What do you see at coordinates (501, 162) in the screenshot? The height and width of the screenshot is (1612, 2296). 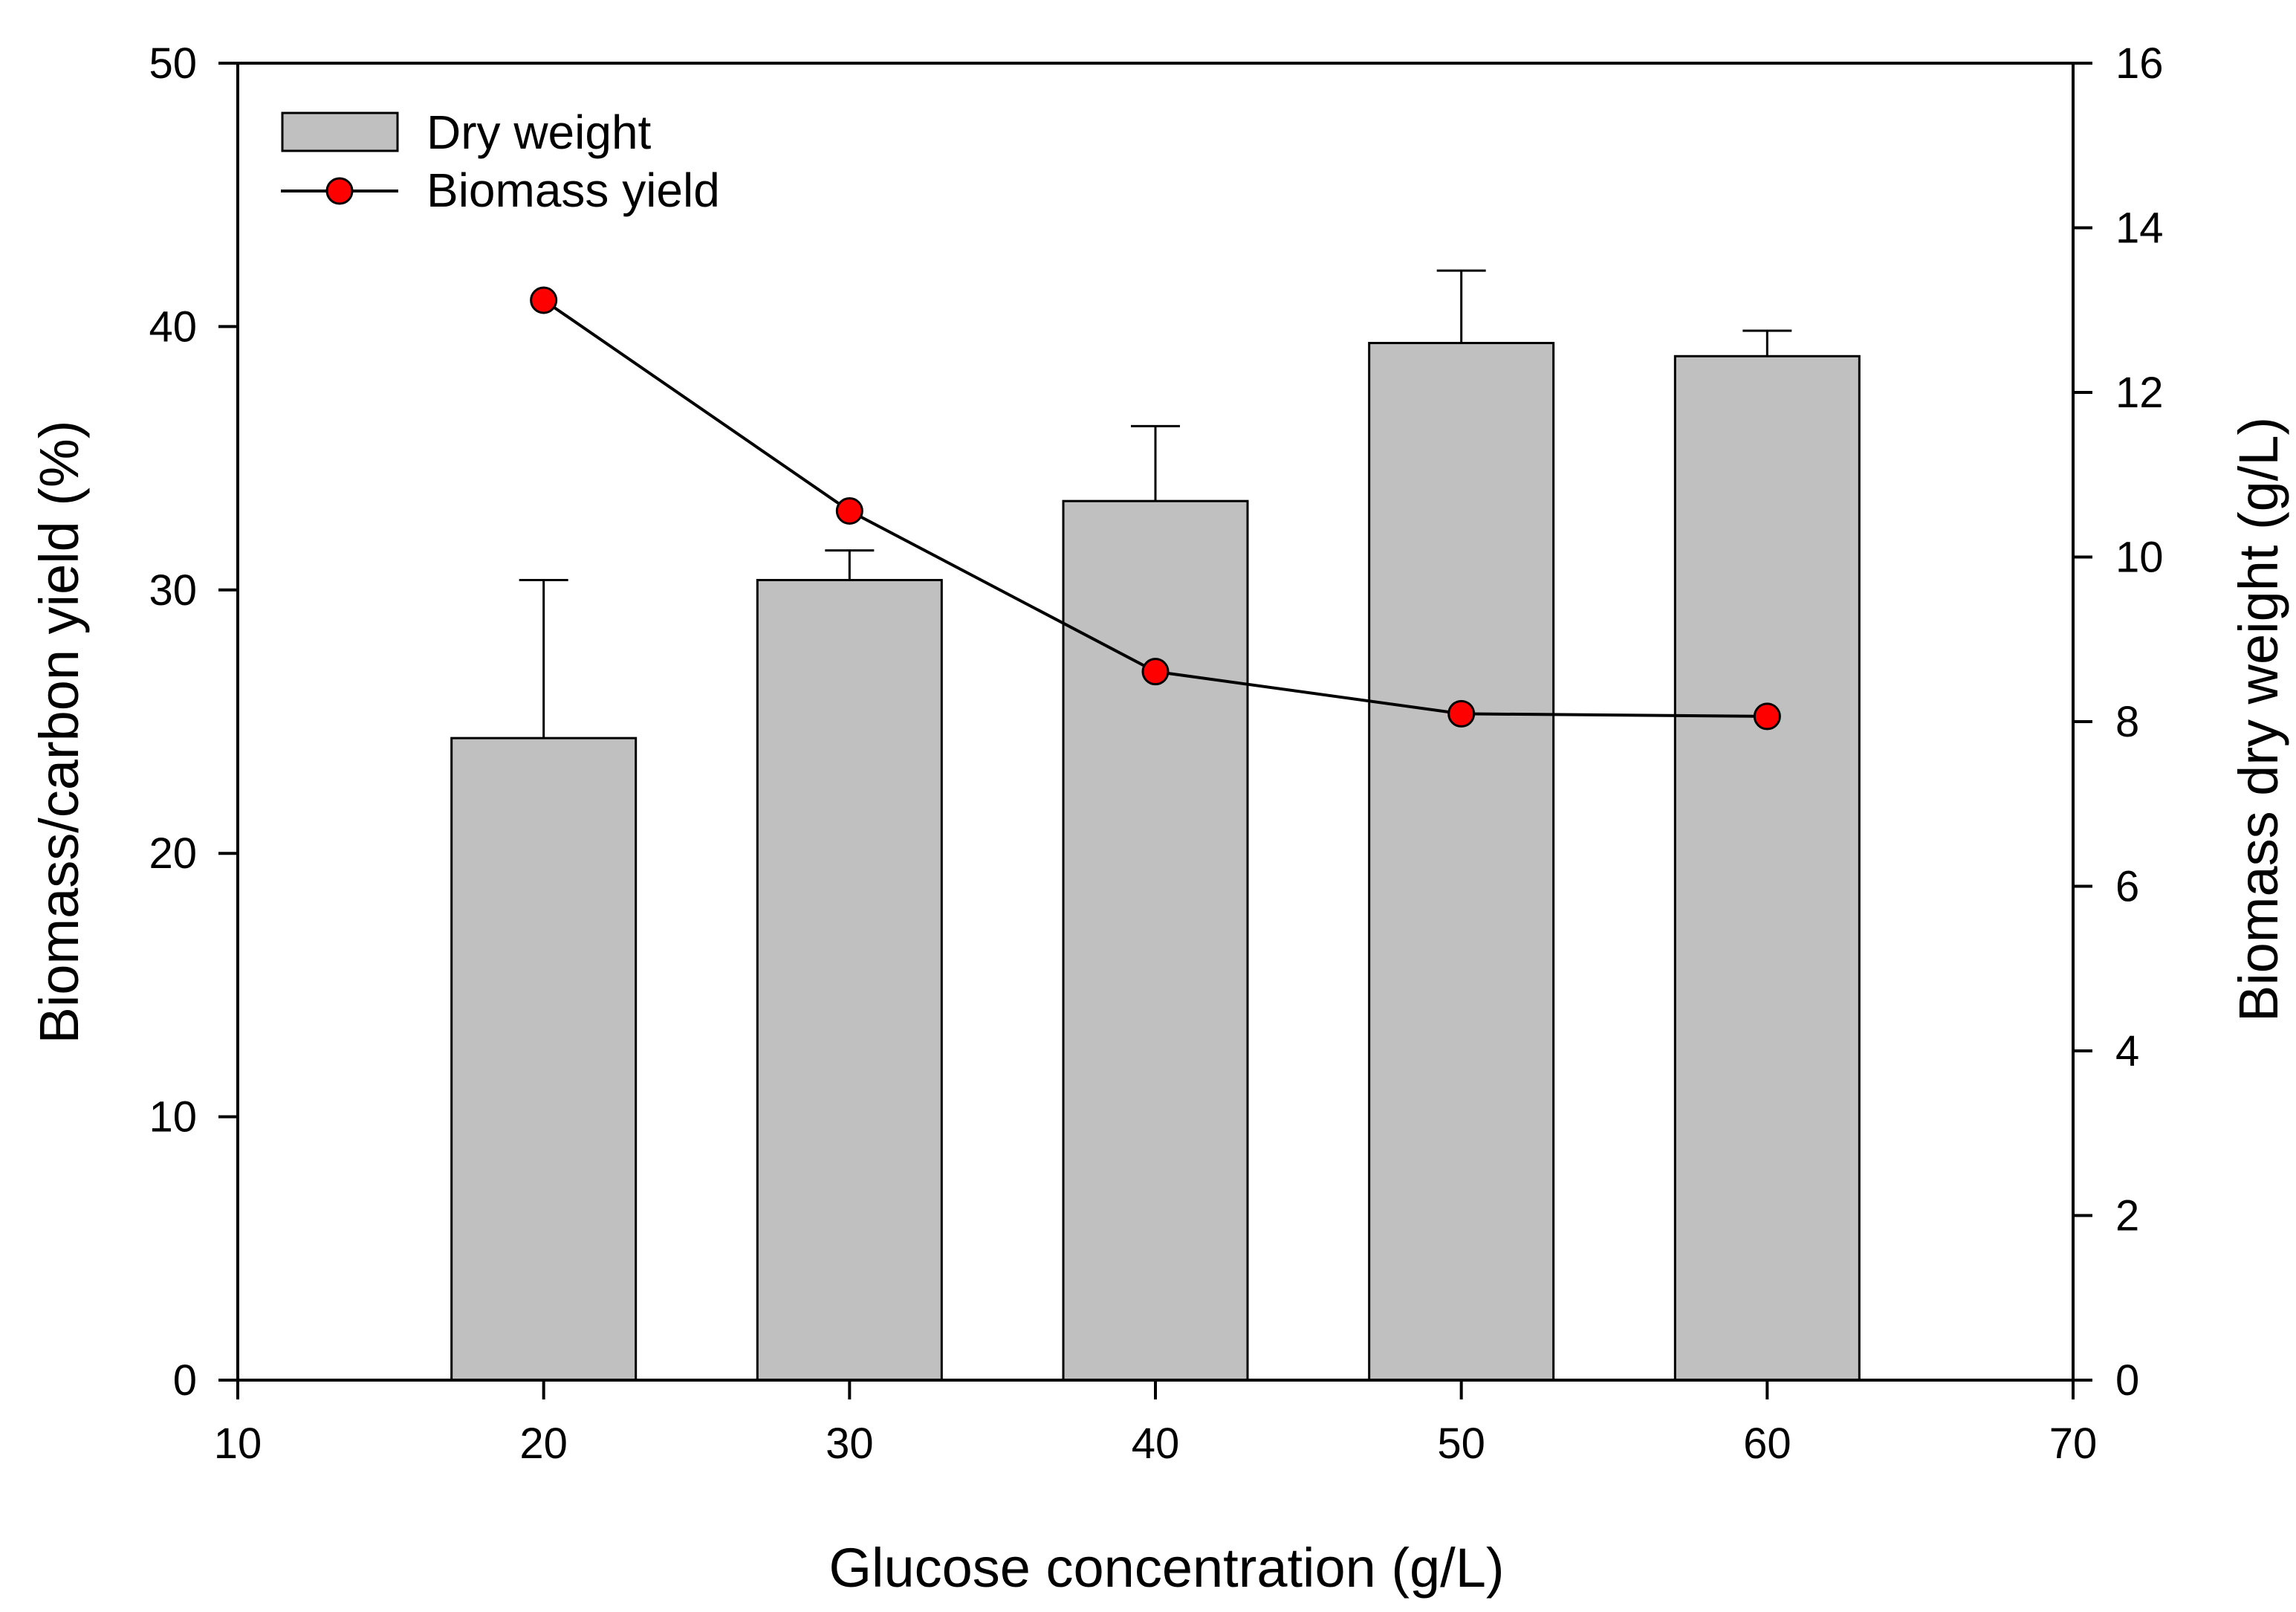 I see `legend: Dry weight Biomass yield` at bounding box center [501, 162].